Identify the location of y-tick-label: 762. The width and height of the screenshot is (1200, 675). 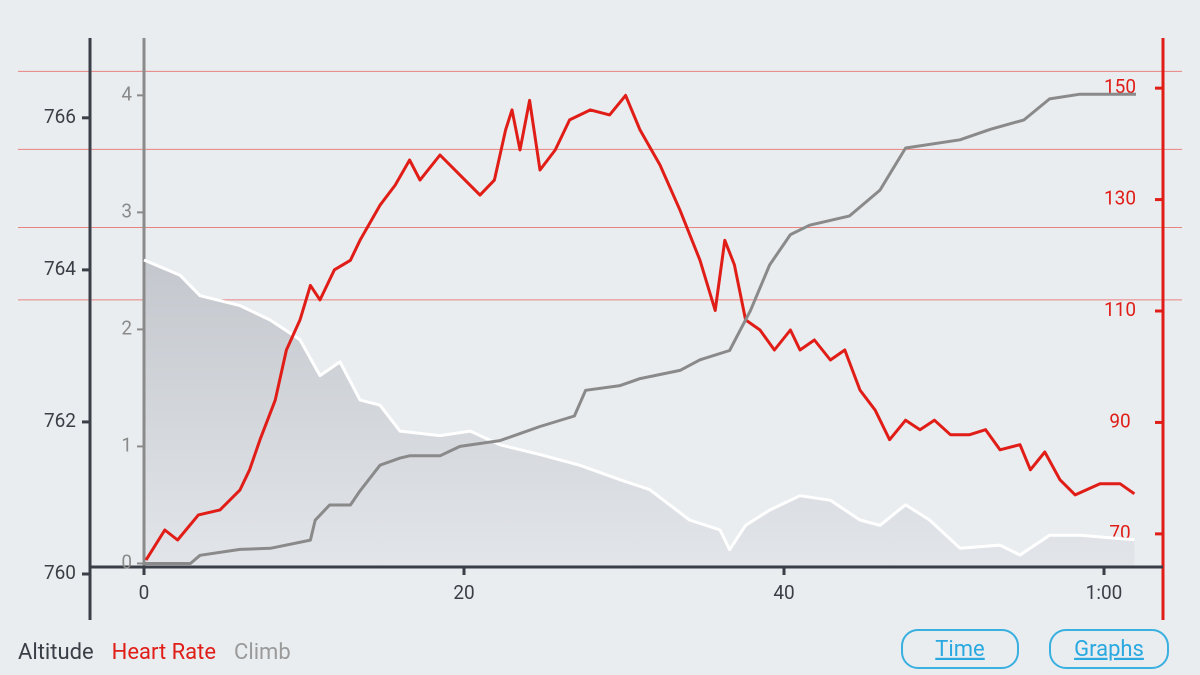
(60, 420).